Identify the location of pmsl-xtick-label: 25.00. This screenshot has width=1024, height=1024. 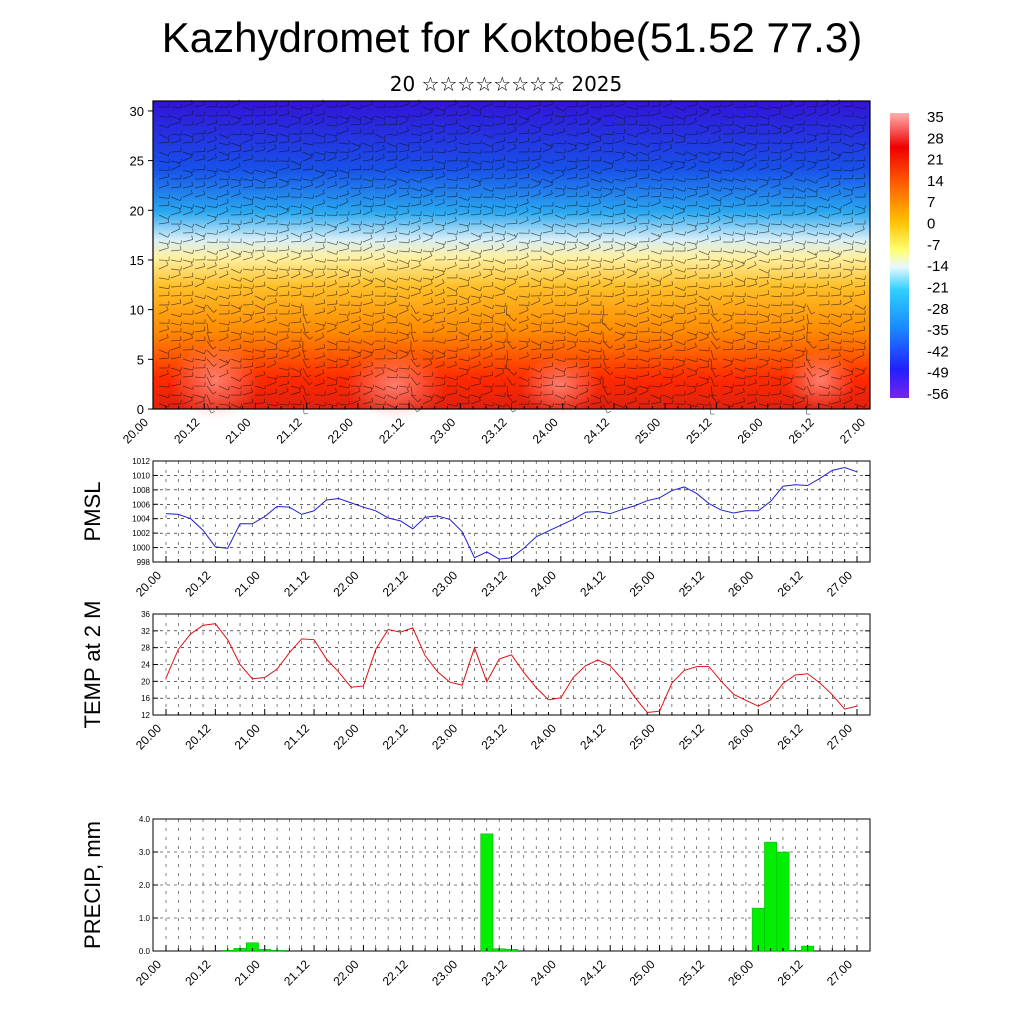
(642, 583).